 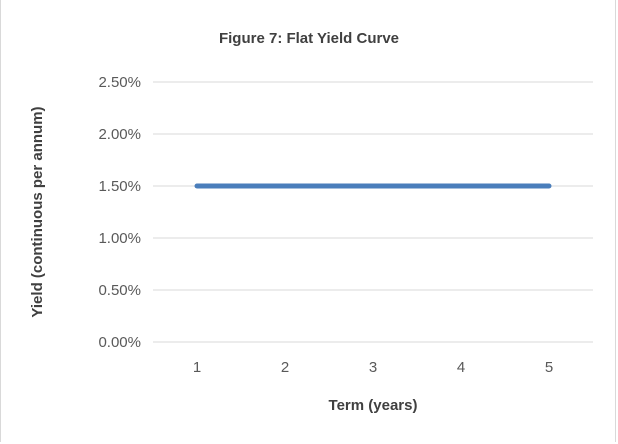 I want to click on x-tick-label: 4, so click(x=461, y=367).